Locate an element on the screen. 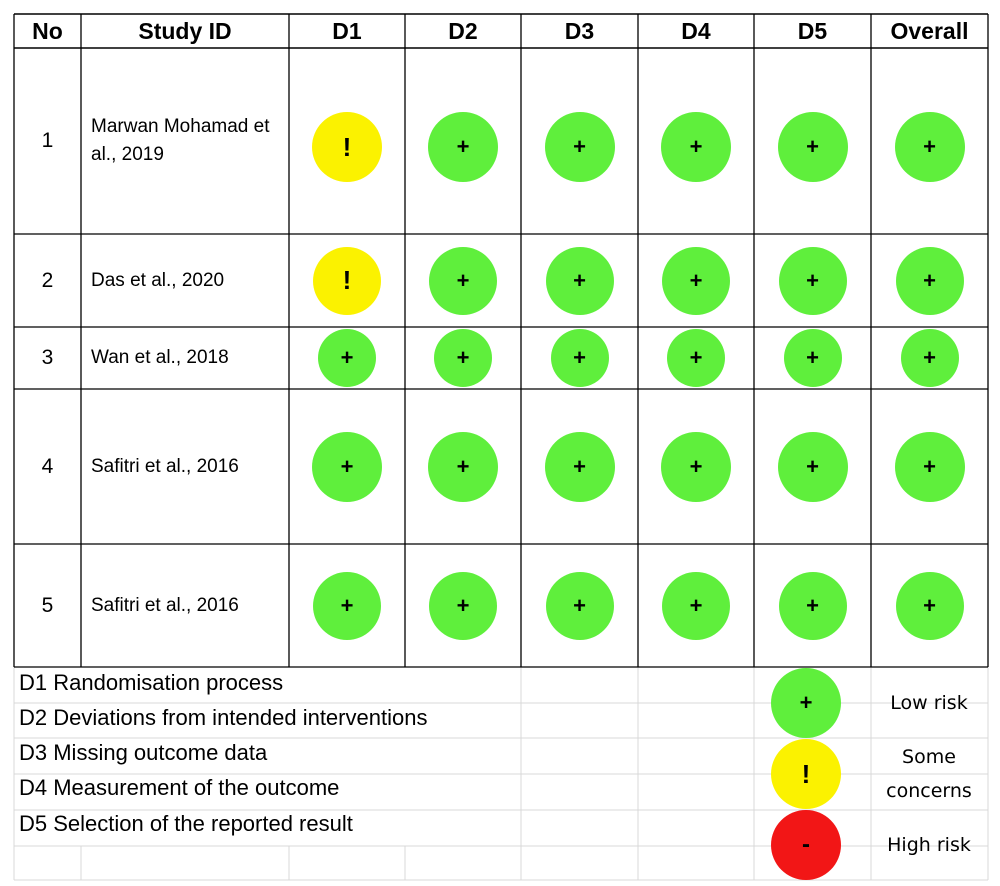  header-overall: Overall is located at coordinates (929, 30).